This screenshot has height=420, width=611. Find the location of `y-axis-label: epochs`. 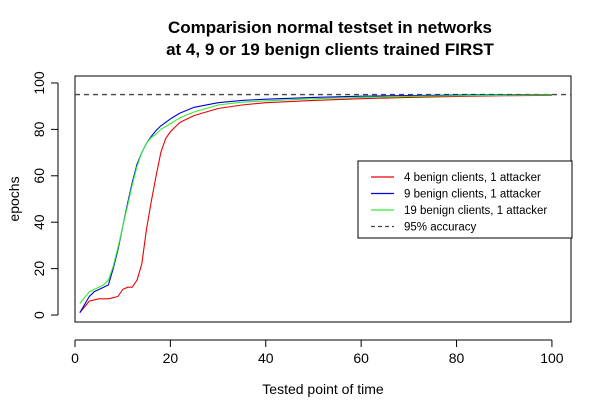

y-axis-label: epochs is located at coordinates (14, 198).